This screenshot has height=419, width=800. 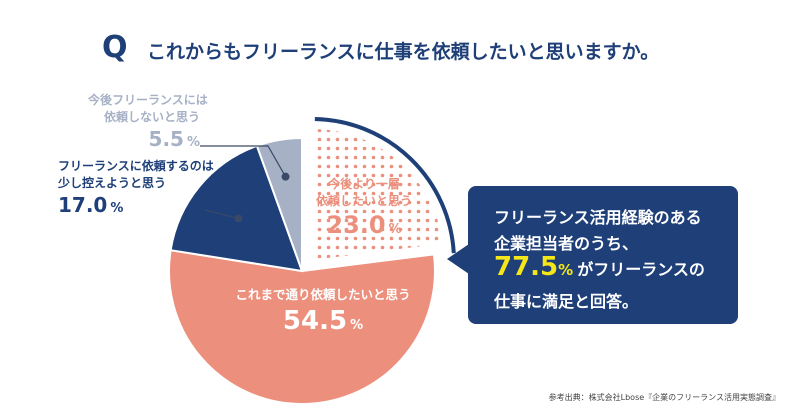 I want to click on unit-refrain: %, so click(x=117, y=208).